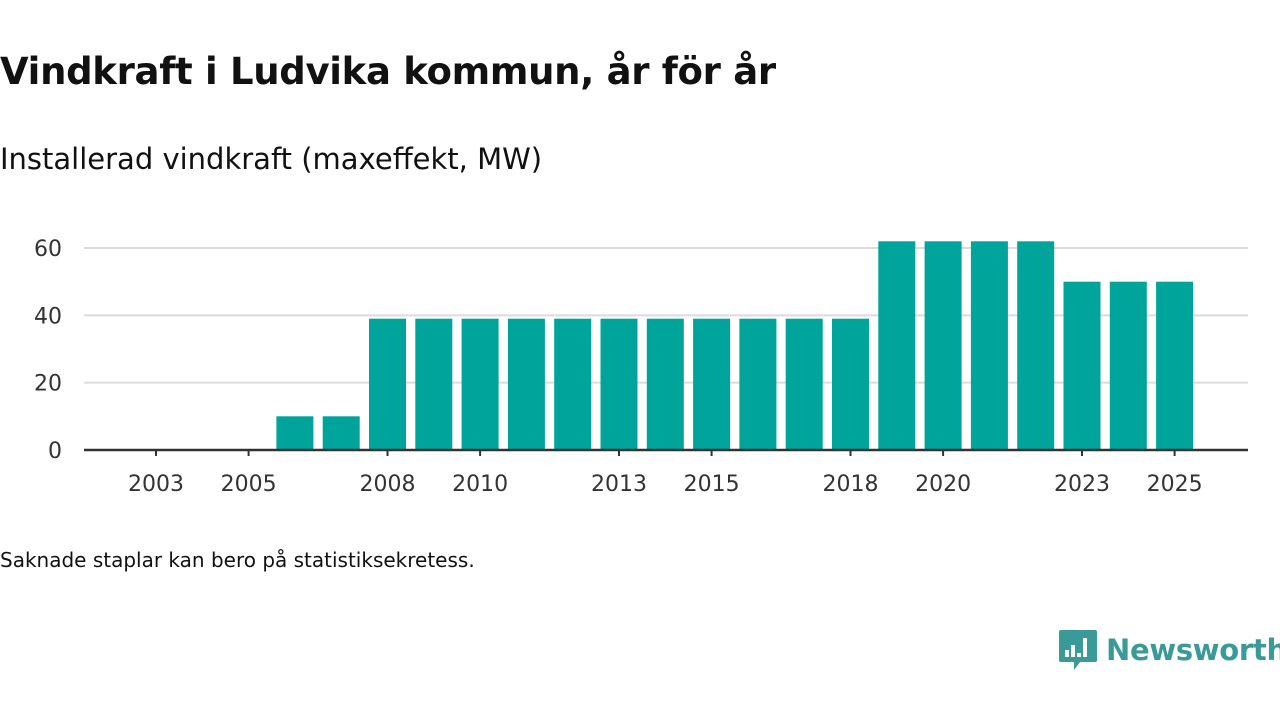  What do you see at coordinates (712, 484) in the screenshot?
I see `x-tick-label: 2015` at bounding box center [712, 484].